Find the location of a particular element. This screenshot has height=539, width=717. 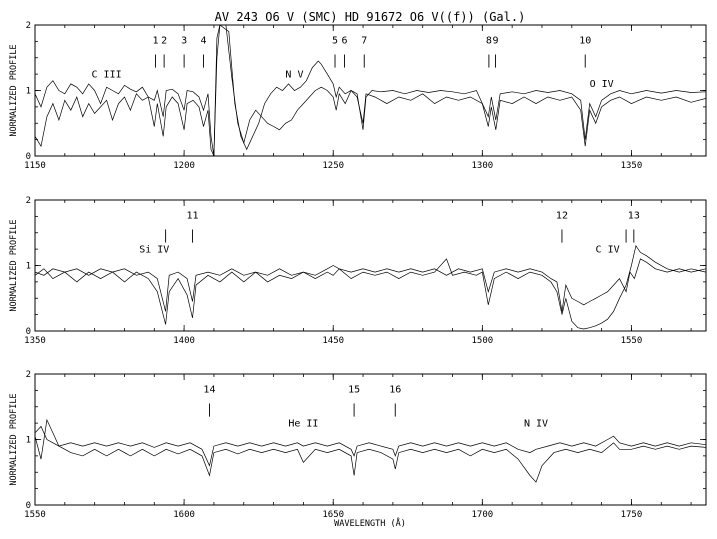

ion-annotation: He II is located at coordinates (303, 423).